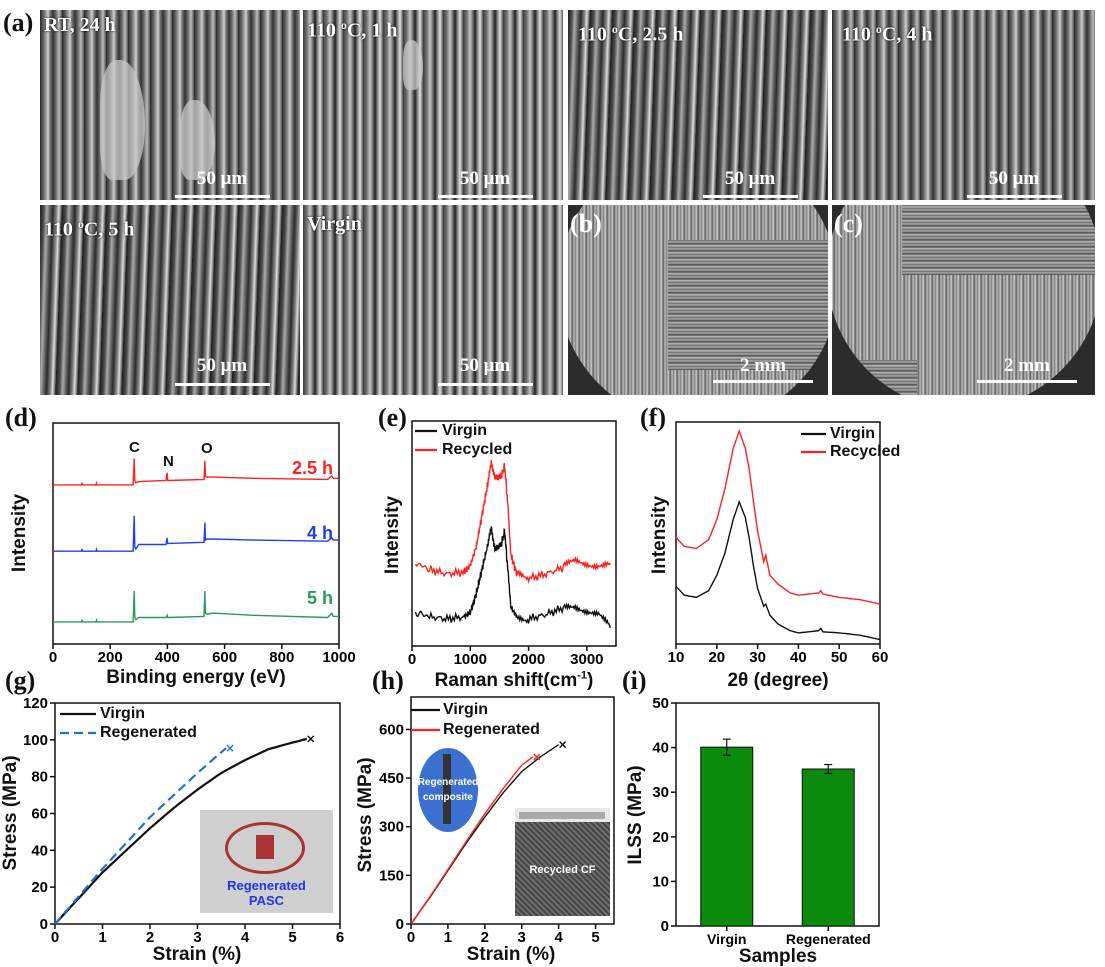 This screenshot has height=967, width=1105. I want to click on peak-label-n: N, so click(168, 461).